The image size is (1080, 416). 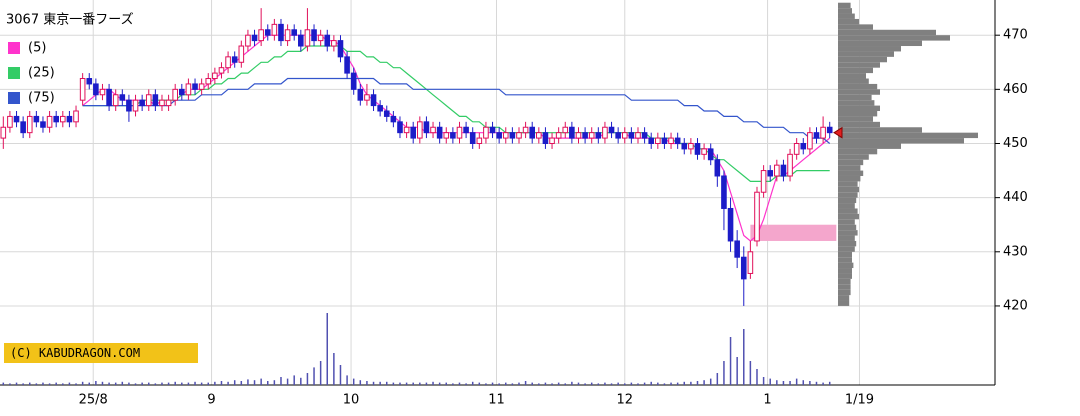 What do you see at coordinates (211, 400) in the screenshot?
I see `x-tick-label: 9` at bounding box center [211, 400].